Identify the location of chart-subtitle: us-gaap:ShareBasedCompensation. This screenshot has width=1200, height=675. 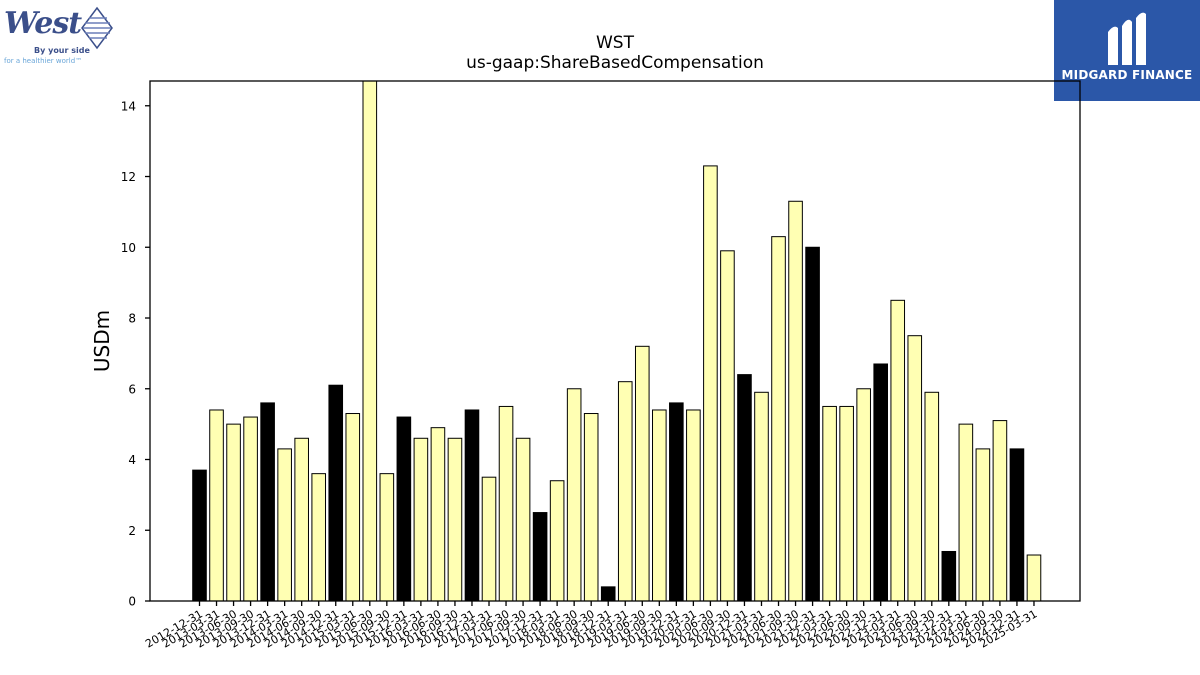
(615, 63).